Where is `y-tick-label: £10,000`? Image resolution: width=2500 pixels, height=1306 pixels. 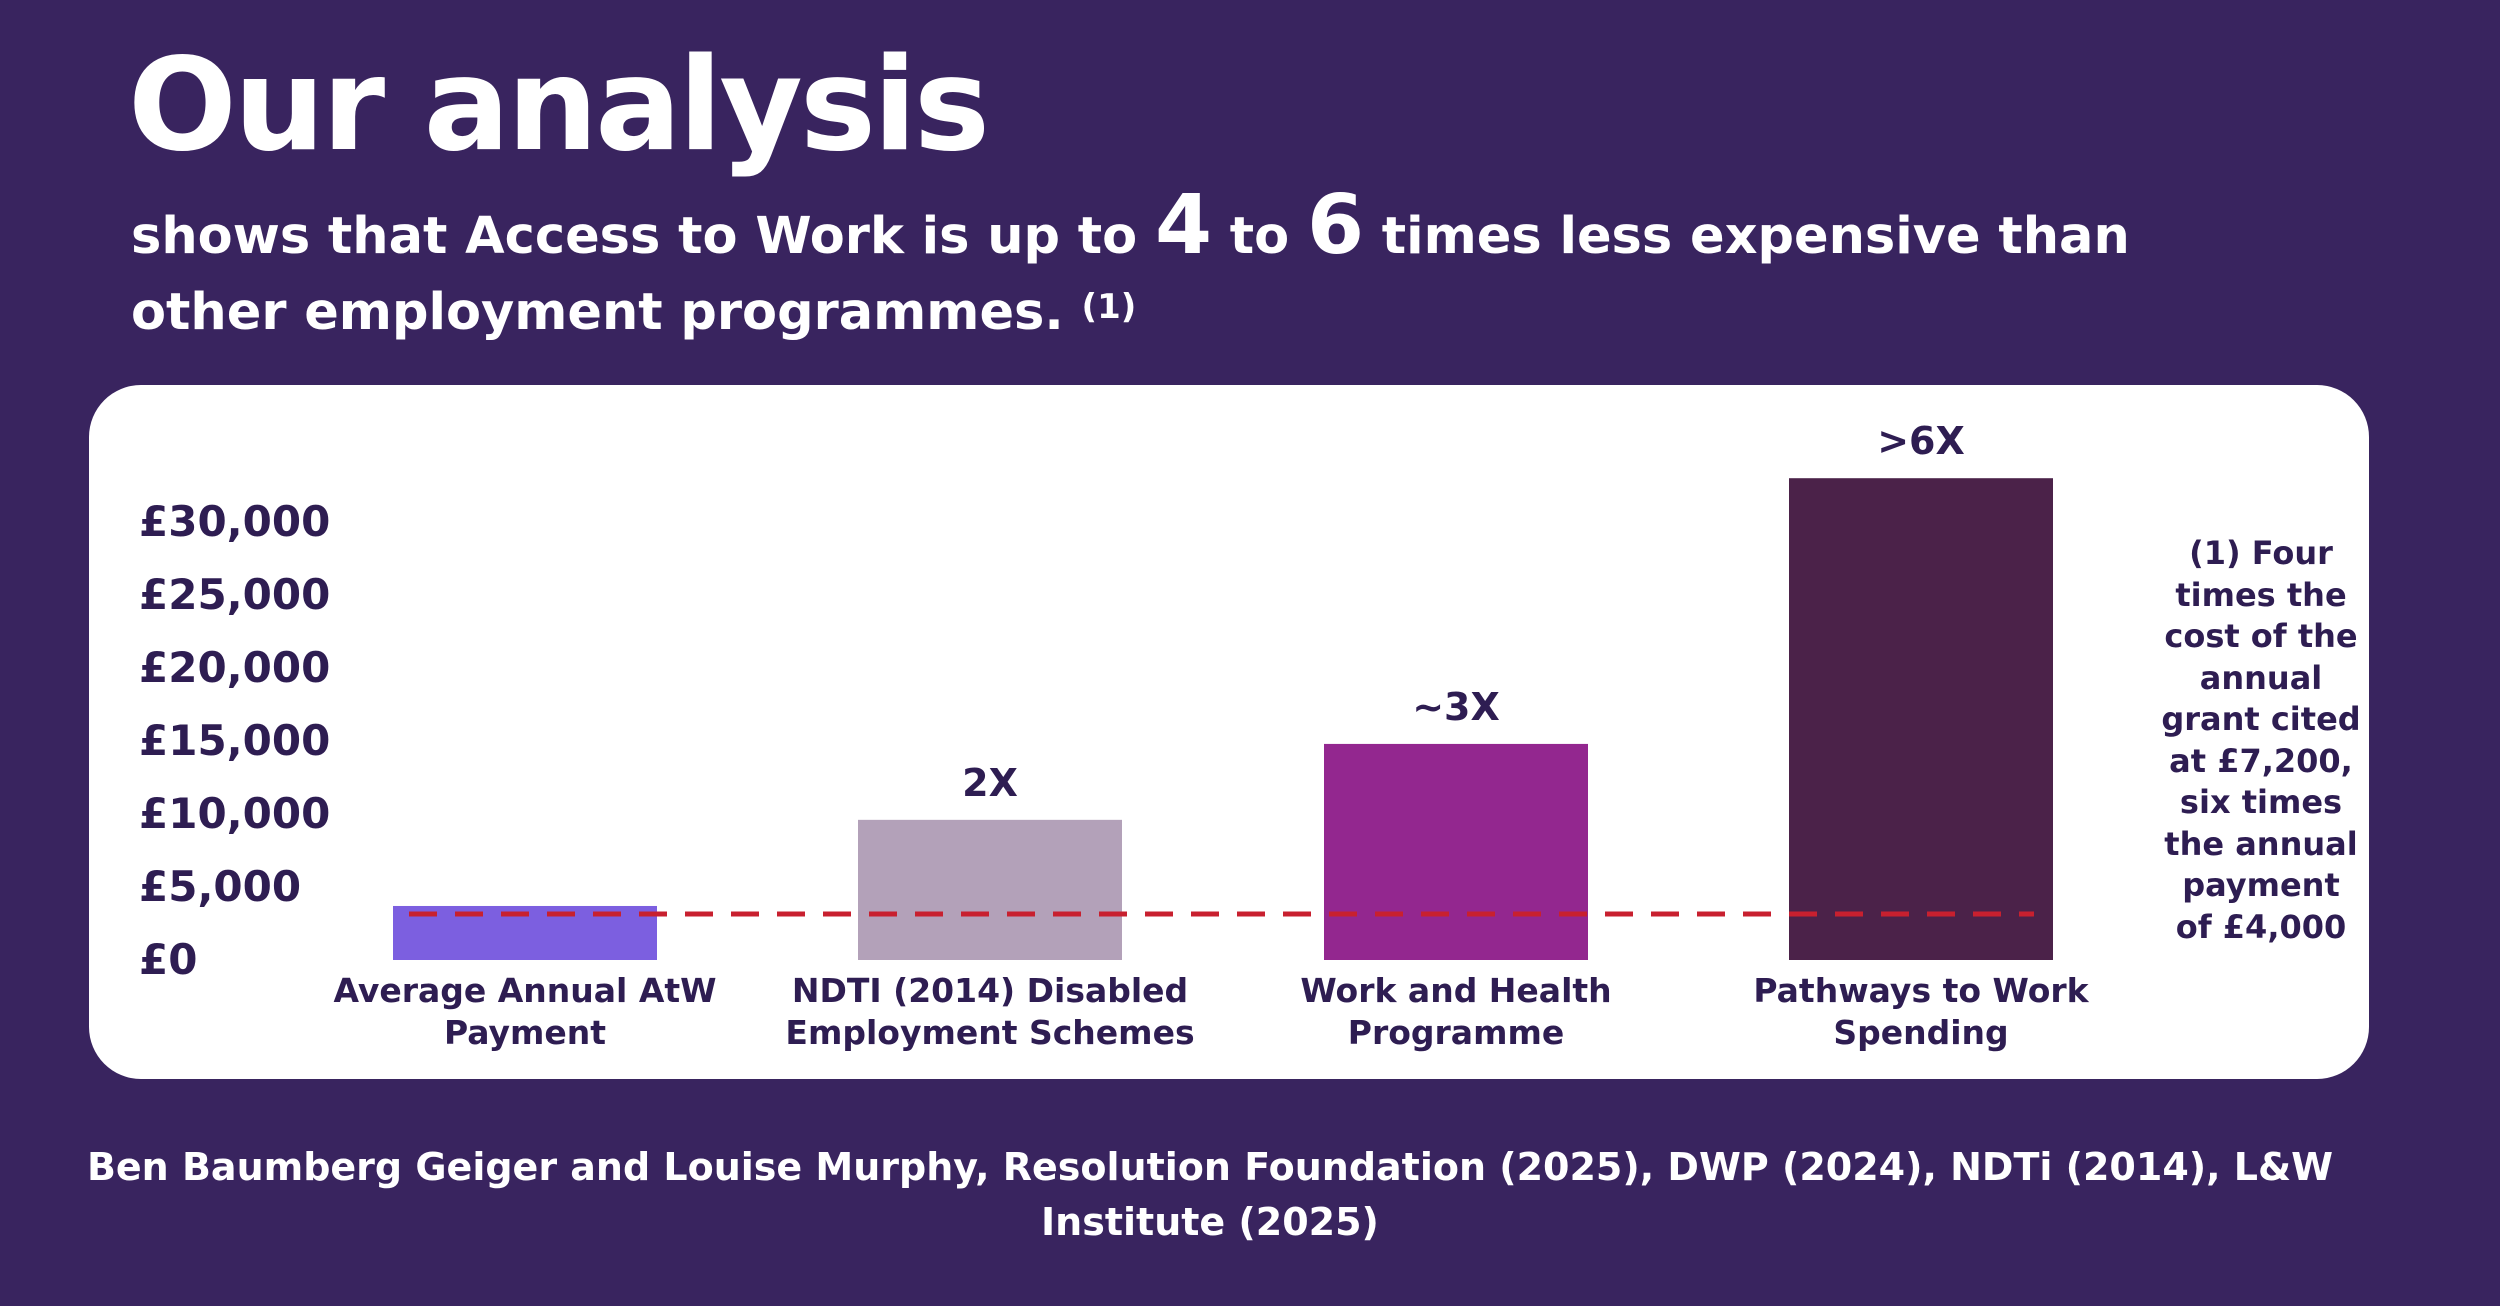
y-tick-label: £10,000 is located at coordinates (234, 813).